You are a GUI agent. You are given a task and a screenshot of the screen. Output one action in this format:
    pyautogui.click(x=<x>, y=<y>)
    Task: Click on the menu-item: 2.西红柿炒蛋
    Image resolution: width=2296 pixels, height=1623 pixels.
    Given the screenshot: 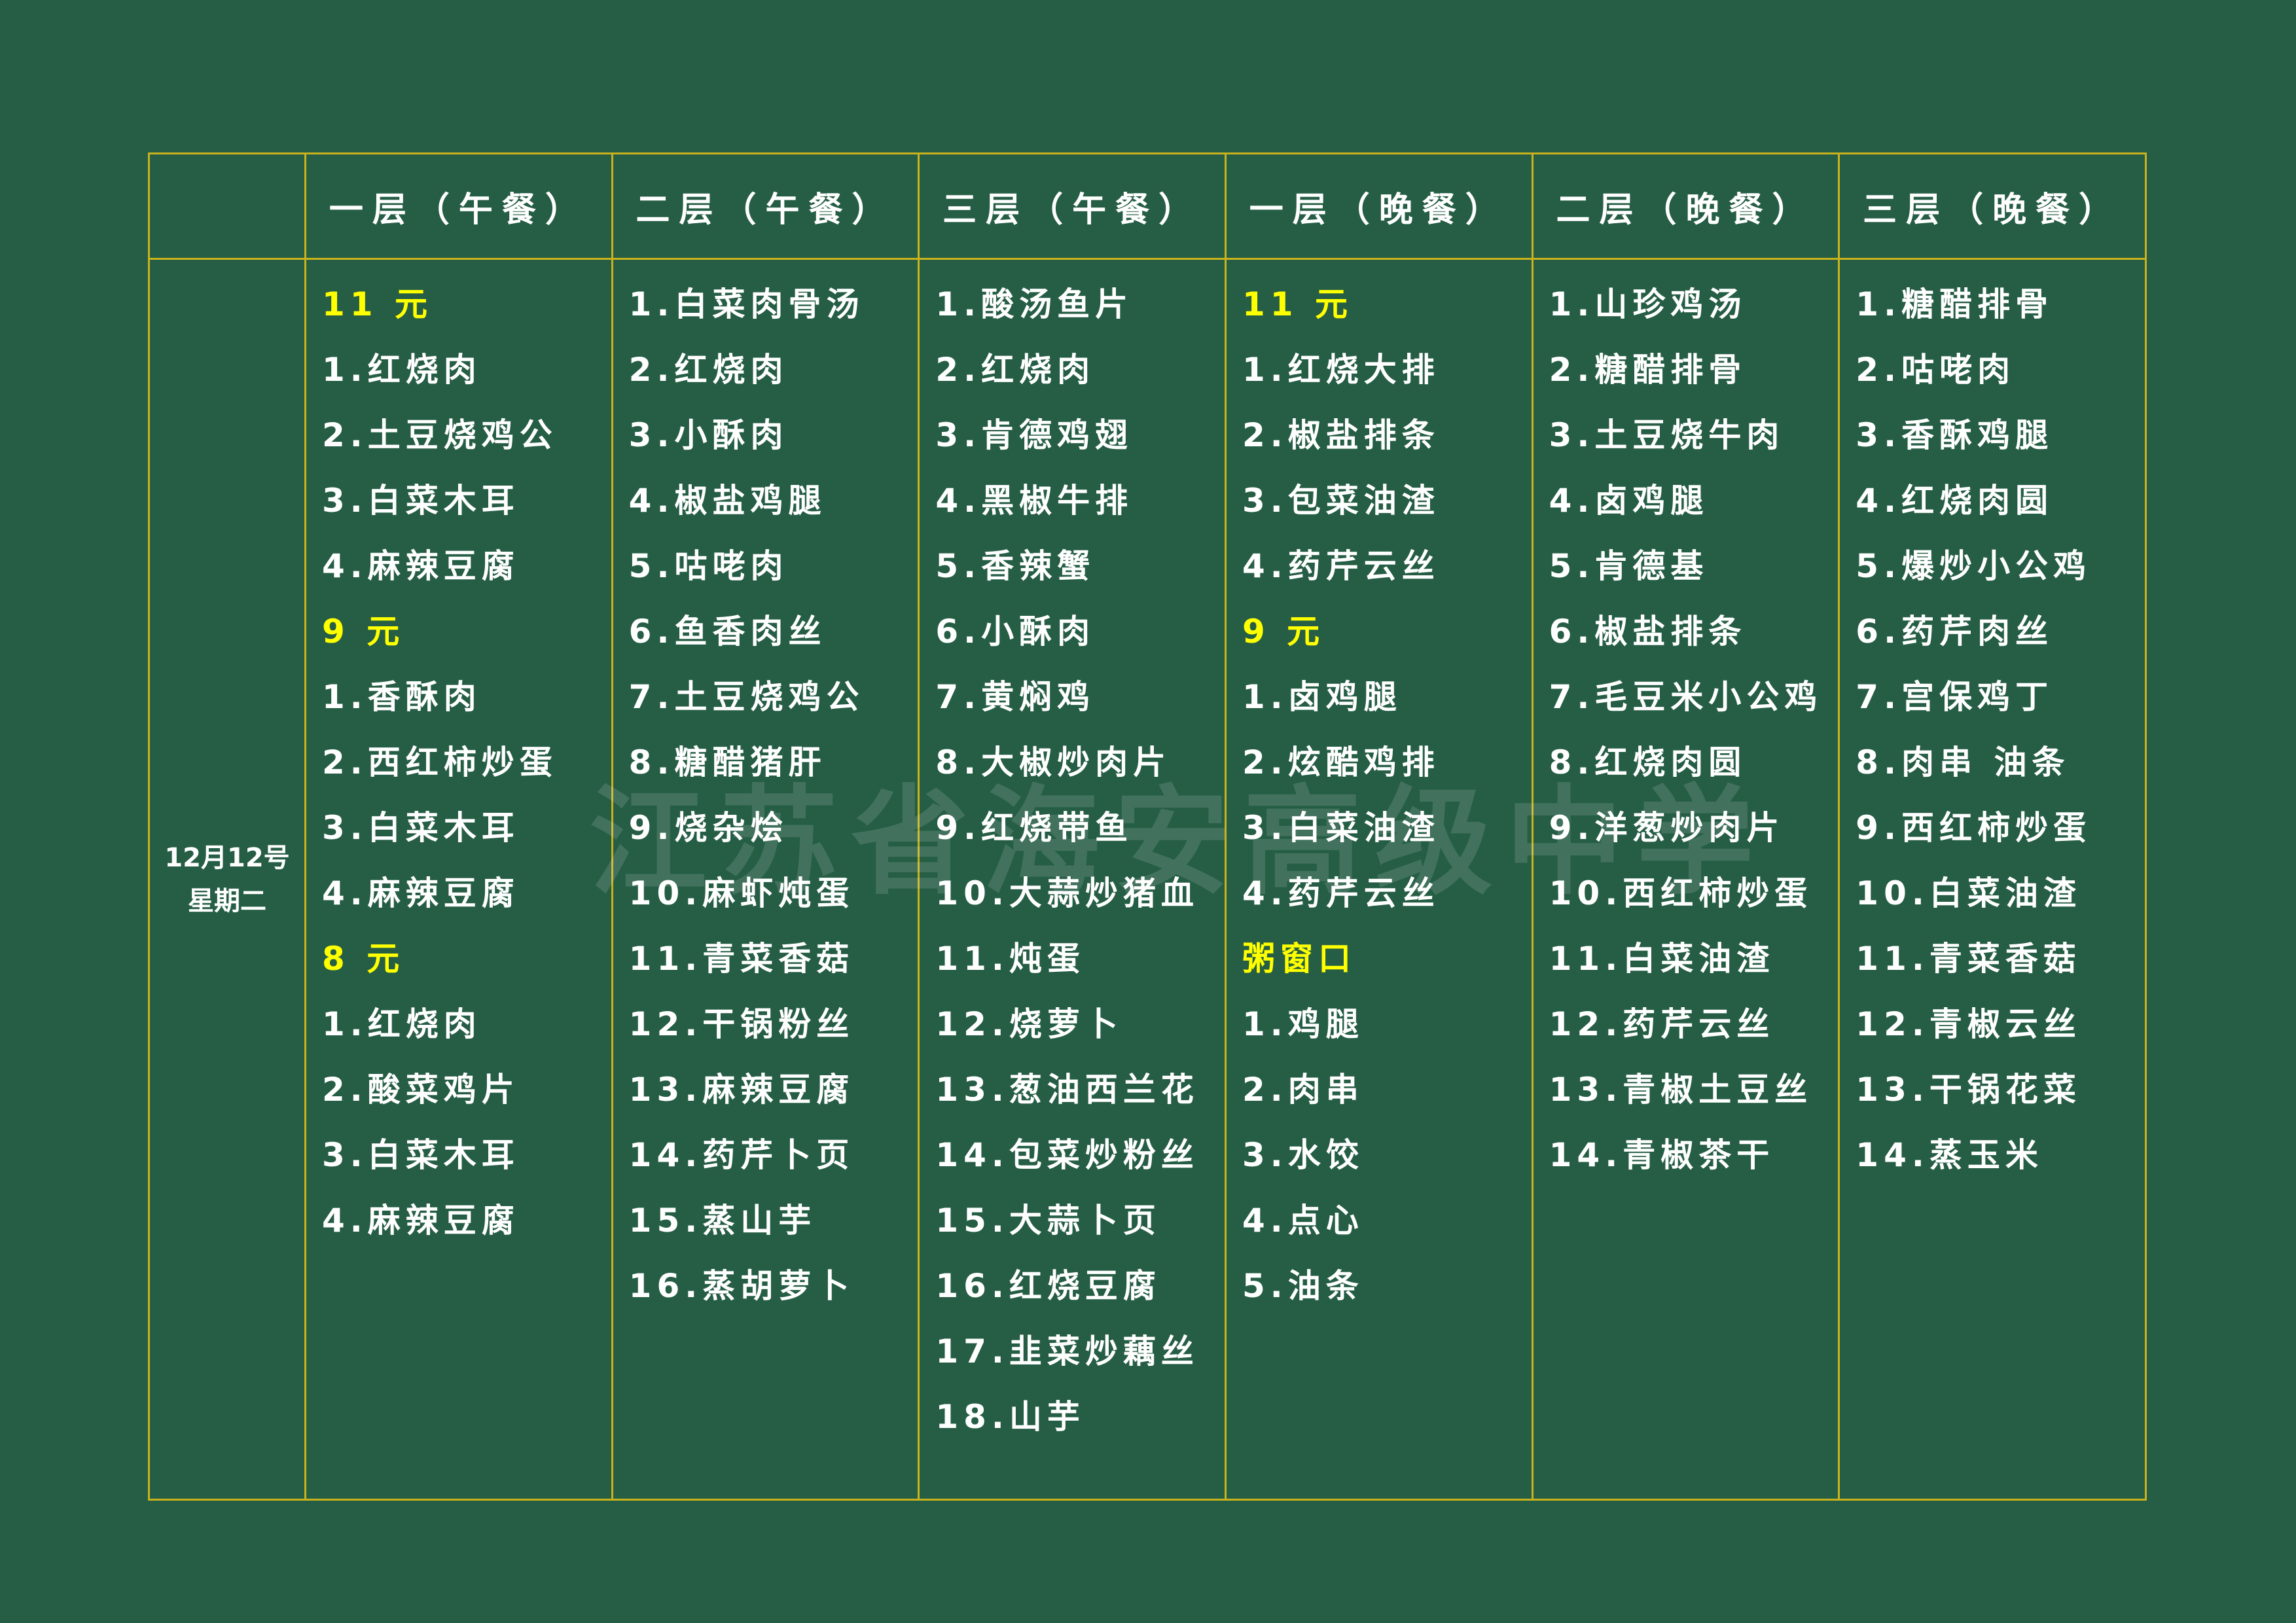 What is the action you would take?
    pyautogui.click(x=440, y=762)
    